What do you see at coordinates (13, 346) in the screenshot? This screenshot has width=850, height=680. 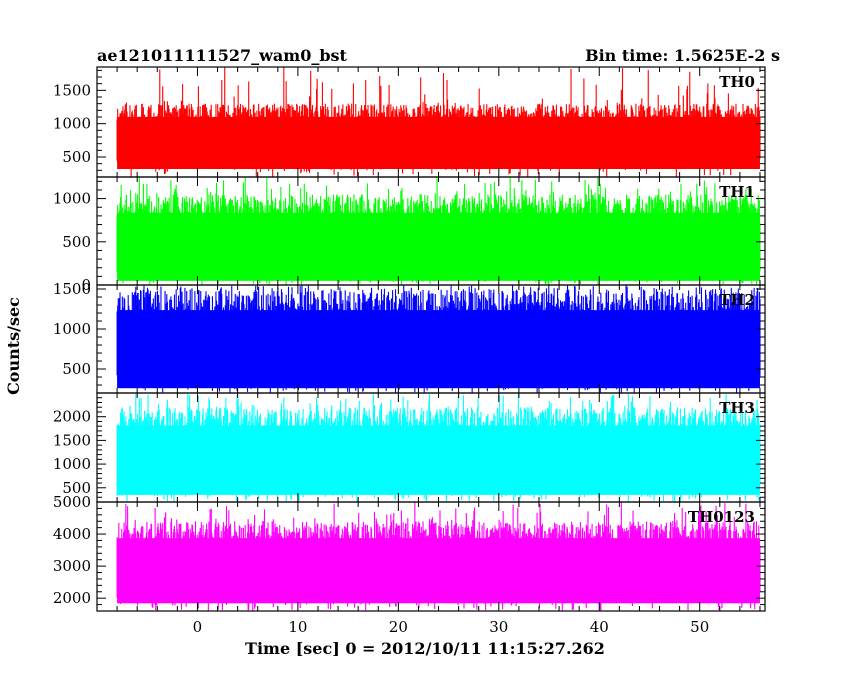 I see `y-axis-label: Counts/sec` at bounding box center [13, 346].